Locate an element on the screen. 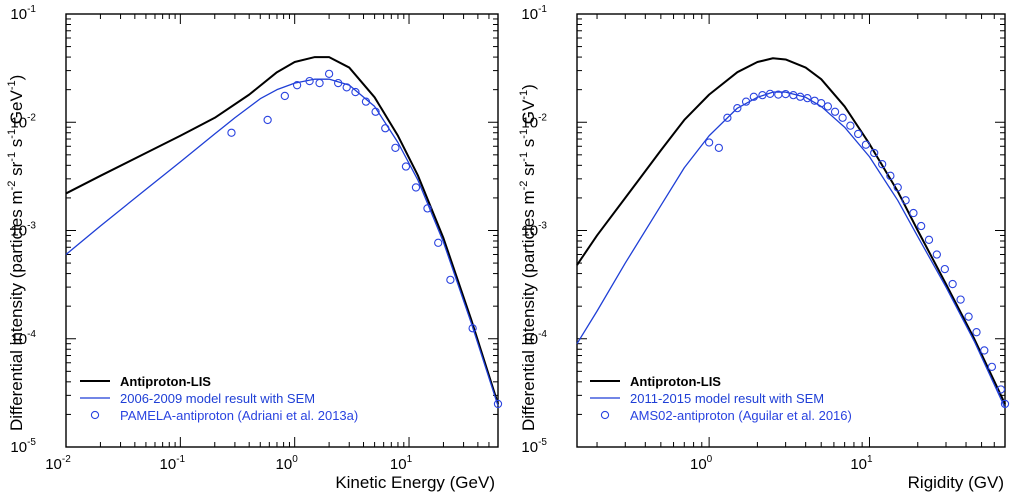  legend-entry-label: 2006-2009 model result with SEM is located at coordinates (217, 398).